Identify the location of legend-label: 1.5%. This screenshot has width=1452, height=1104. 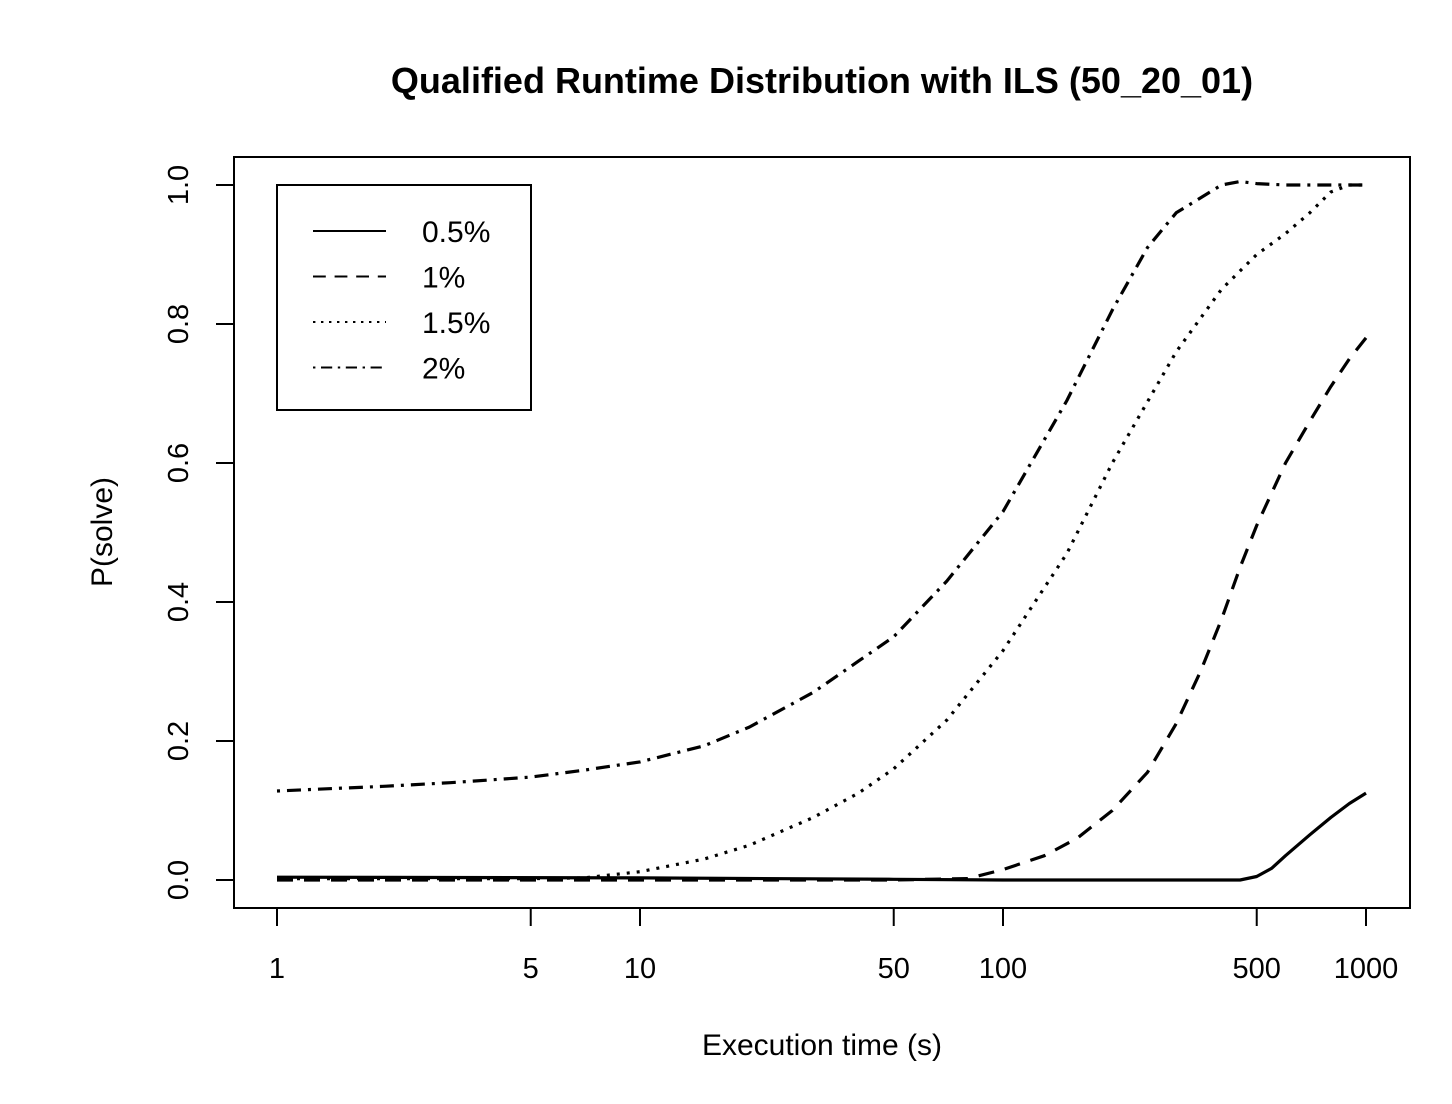
(456, 323).